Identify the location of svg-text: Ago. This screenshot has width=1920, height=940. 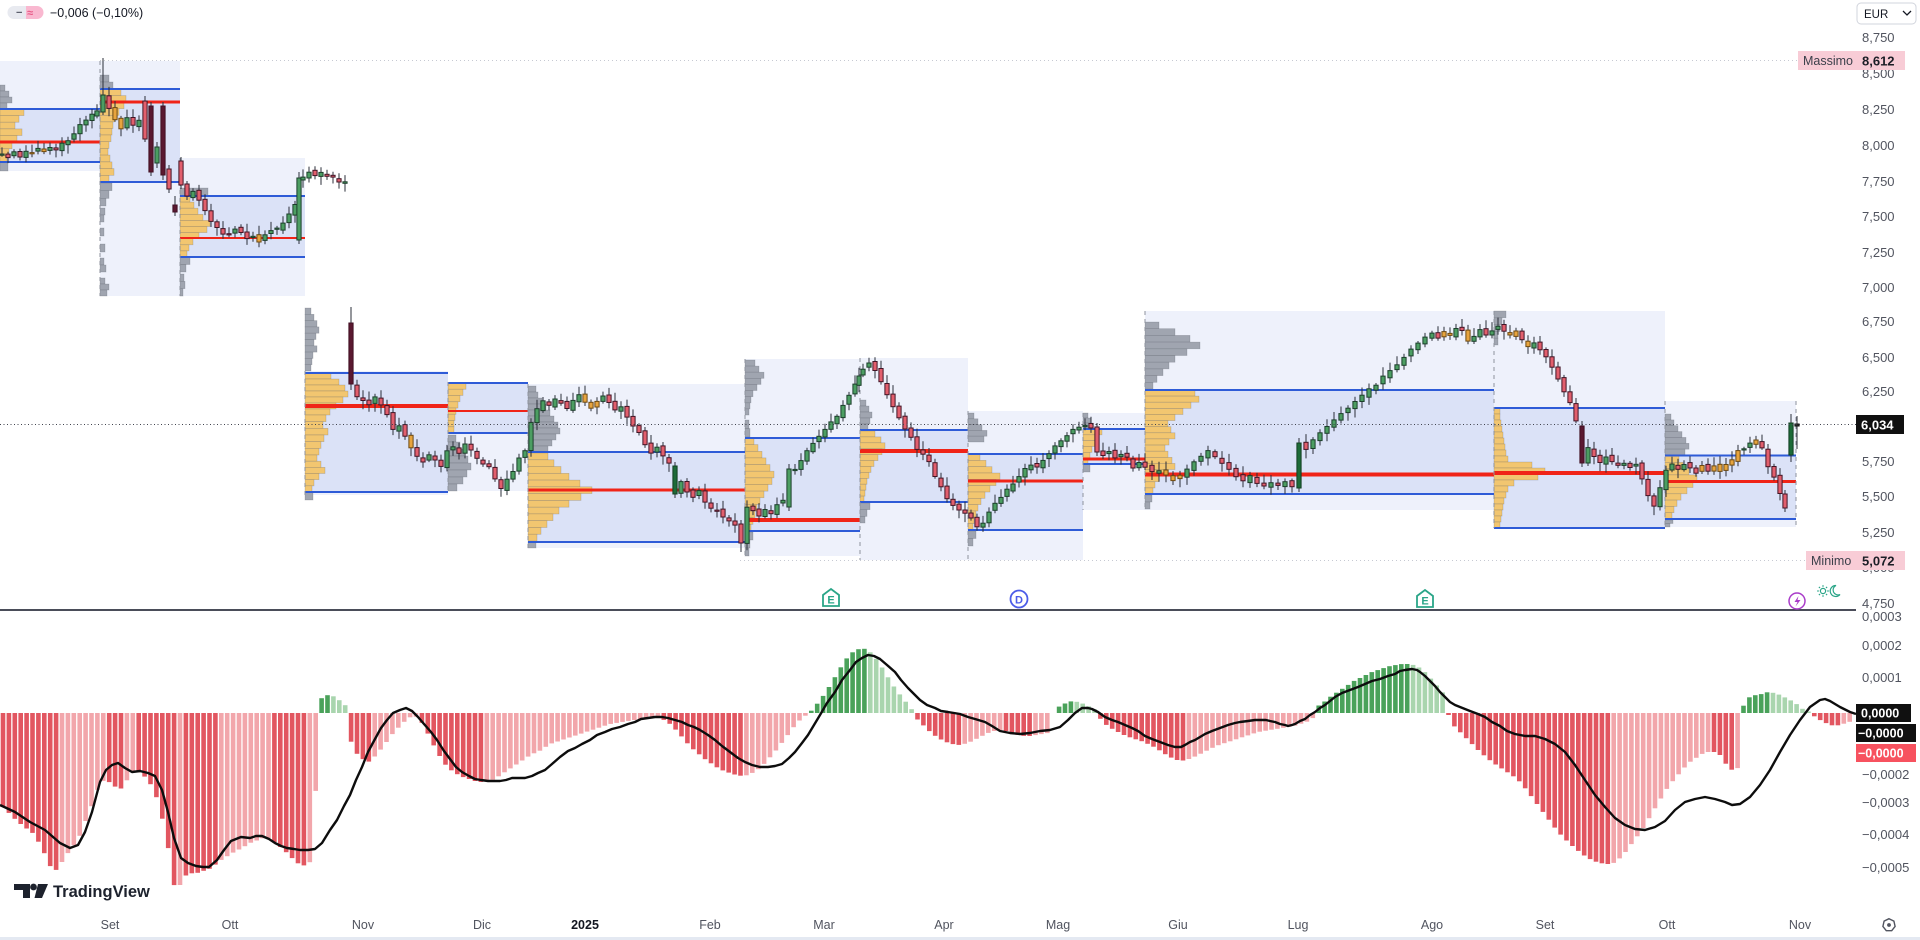
(1432, 925).